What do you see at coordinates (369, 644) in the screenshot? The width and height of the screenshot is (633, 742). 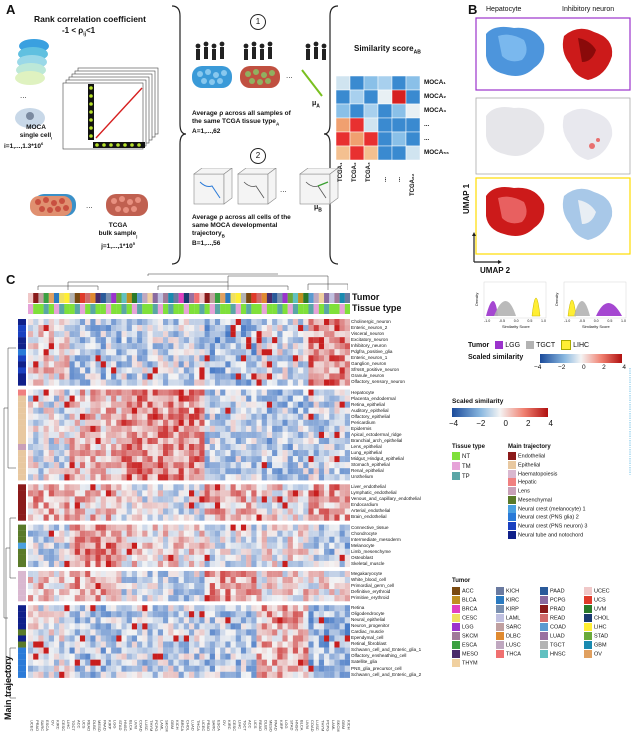 I see `row-label: Retinal_fibroblast` at bounding box center [369, 644].